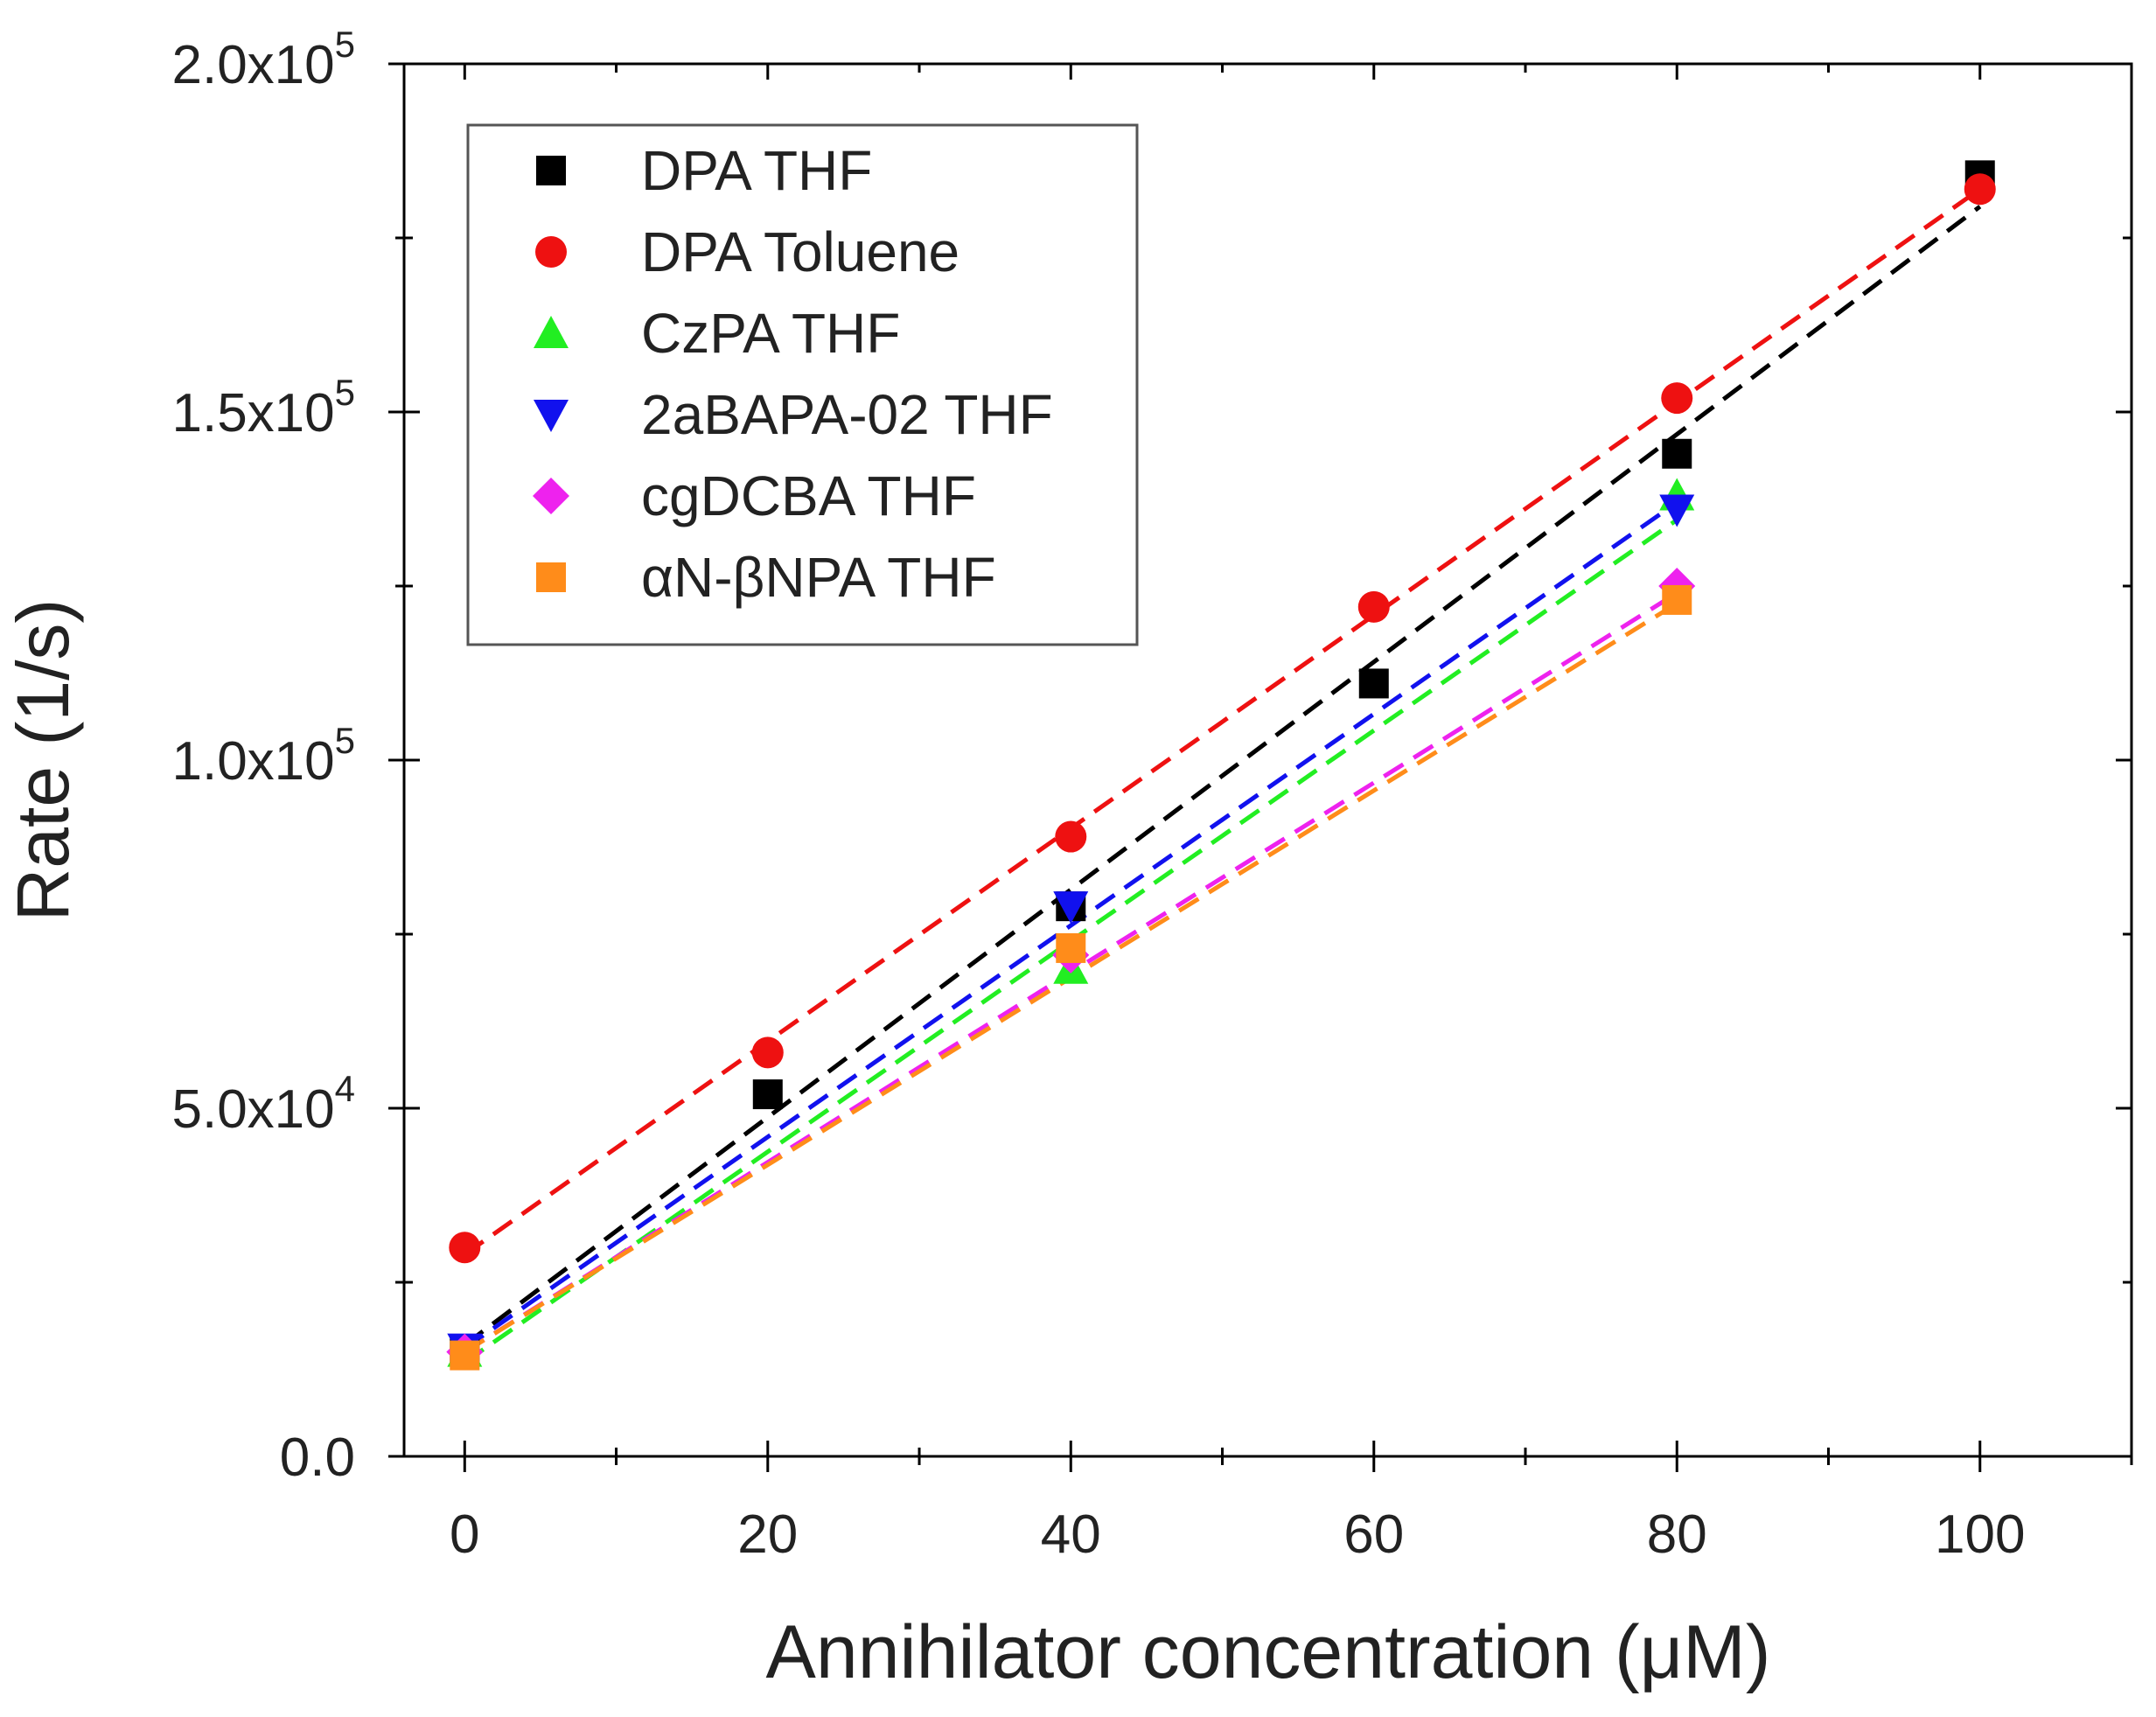 The height and width of the screenshot is (1717, 2156). What do you see at coordinates (43, 760) in the screenshot?
I see `y-axis-label: Rate (1/s)` at bounding box center [43, 760].